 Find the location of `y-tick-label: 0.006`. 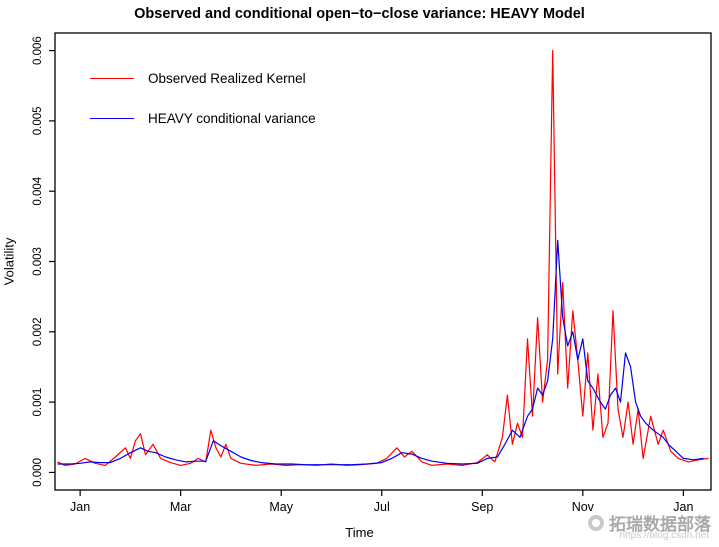

y-tick-label: 0.006 is located at coordinates (38, 50).